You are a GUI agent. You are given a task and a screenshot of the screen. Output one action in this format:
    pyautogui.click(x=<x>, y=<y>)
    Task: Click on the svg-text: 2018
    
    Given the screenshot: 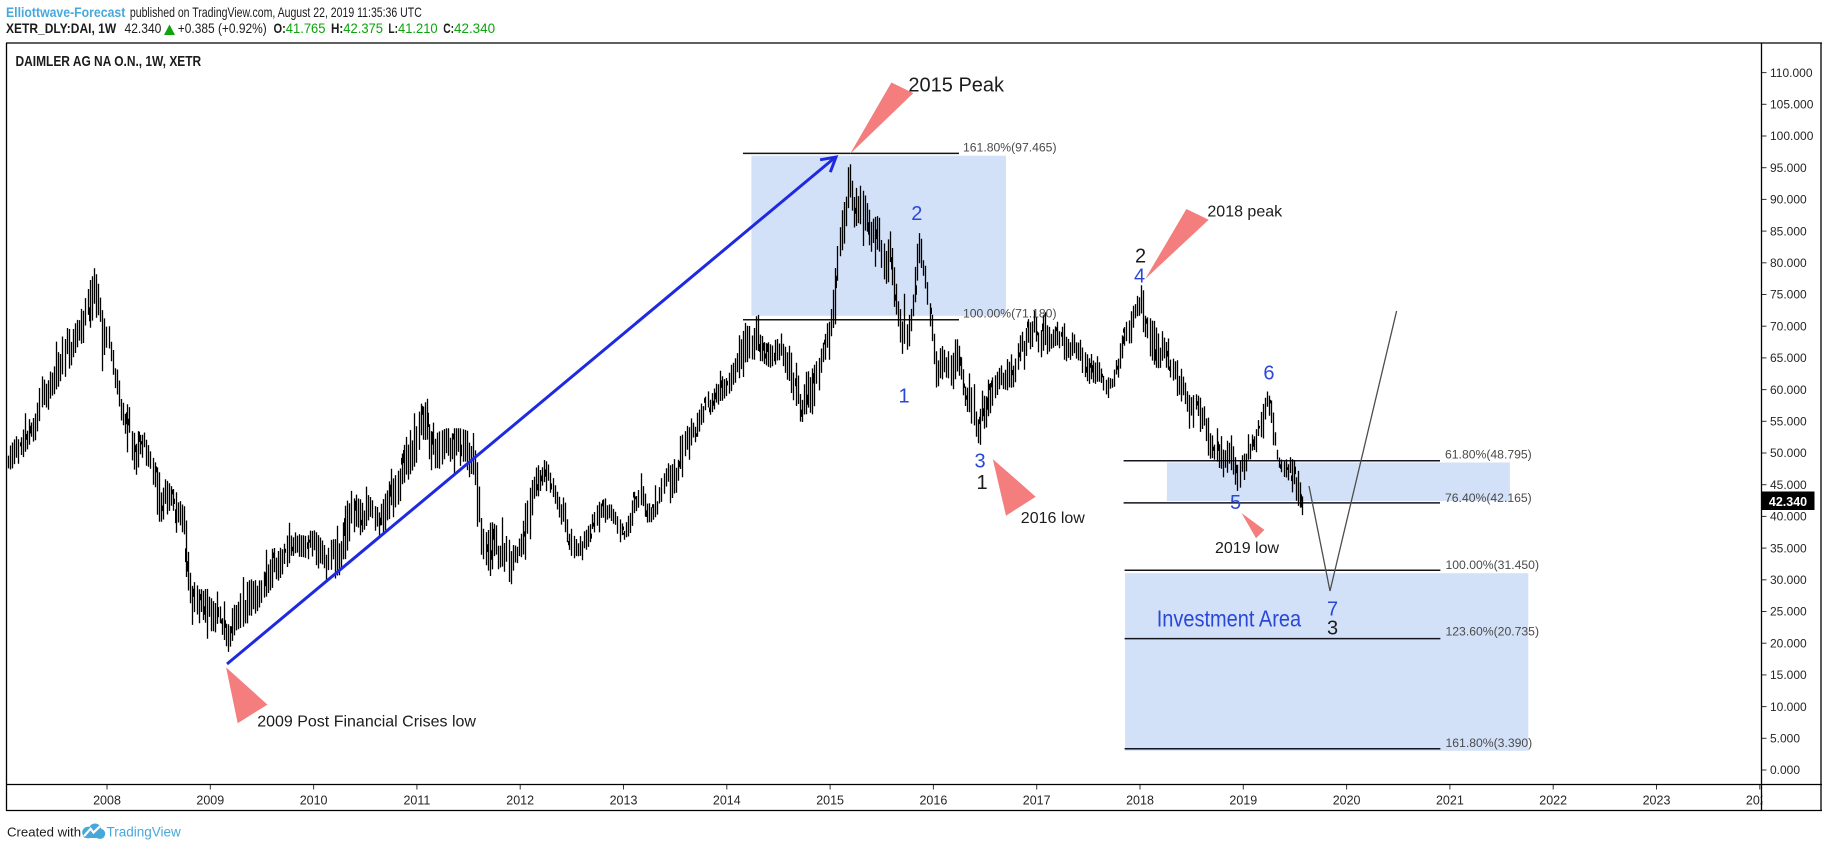 What is the action you would take?
    pyautogui.click(x=1140, y=801)
    